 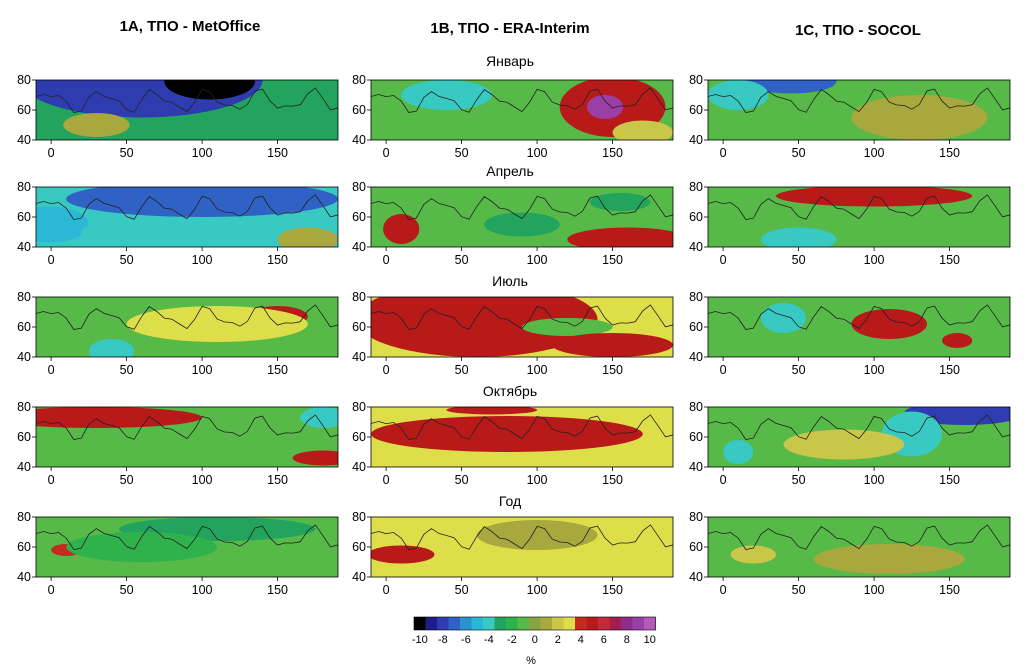 What do you see at coordinates (581, 640) in the screenshot?
I see `colorbar-tick-label: 4` at bounding box center [581, 640].